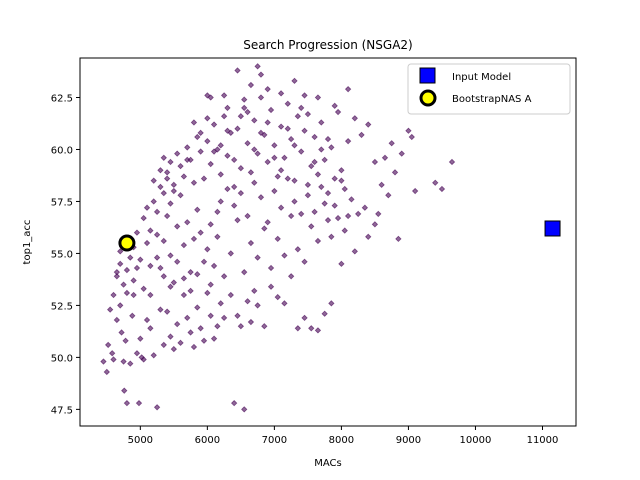  What do you see at coordinates (327, 45) in the screenshot?
I see `chart-title: Search Progression (NSGA2)` at bounding box center [327, 45].